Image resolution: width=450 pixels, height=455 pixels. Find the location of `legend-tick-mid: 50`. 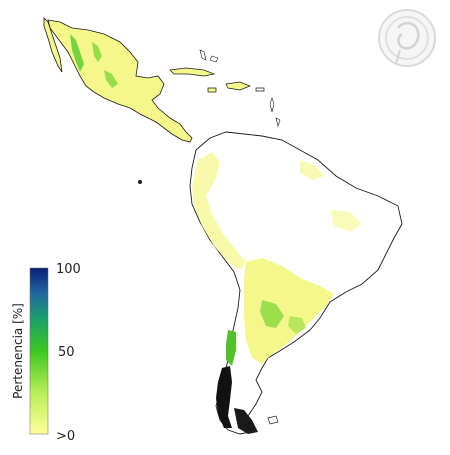

legend-tick-mid: 50 is located at coordinates (66, 352).